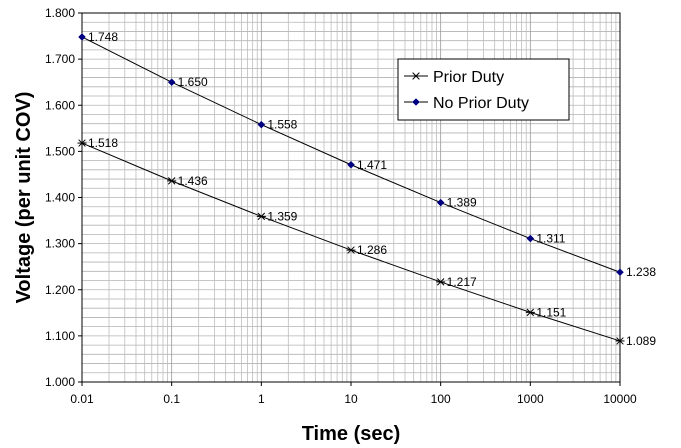 The width and height of the screenshot is (681, 448). I want to click on data-label: 1.217, so click(462, 282).